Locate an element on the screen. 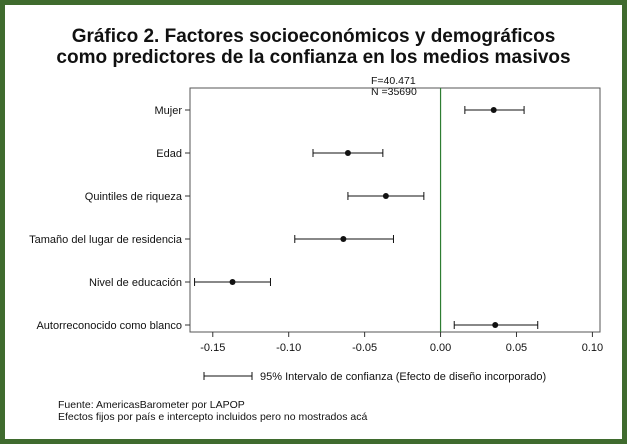 The width and height of the screenshot is (627, 444). x-tick-label: -0.15 is located at coordinates (212, 348).